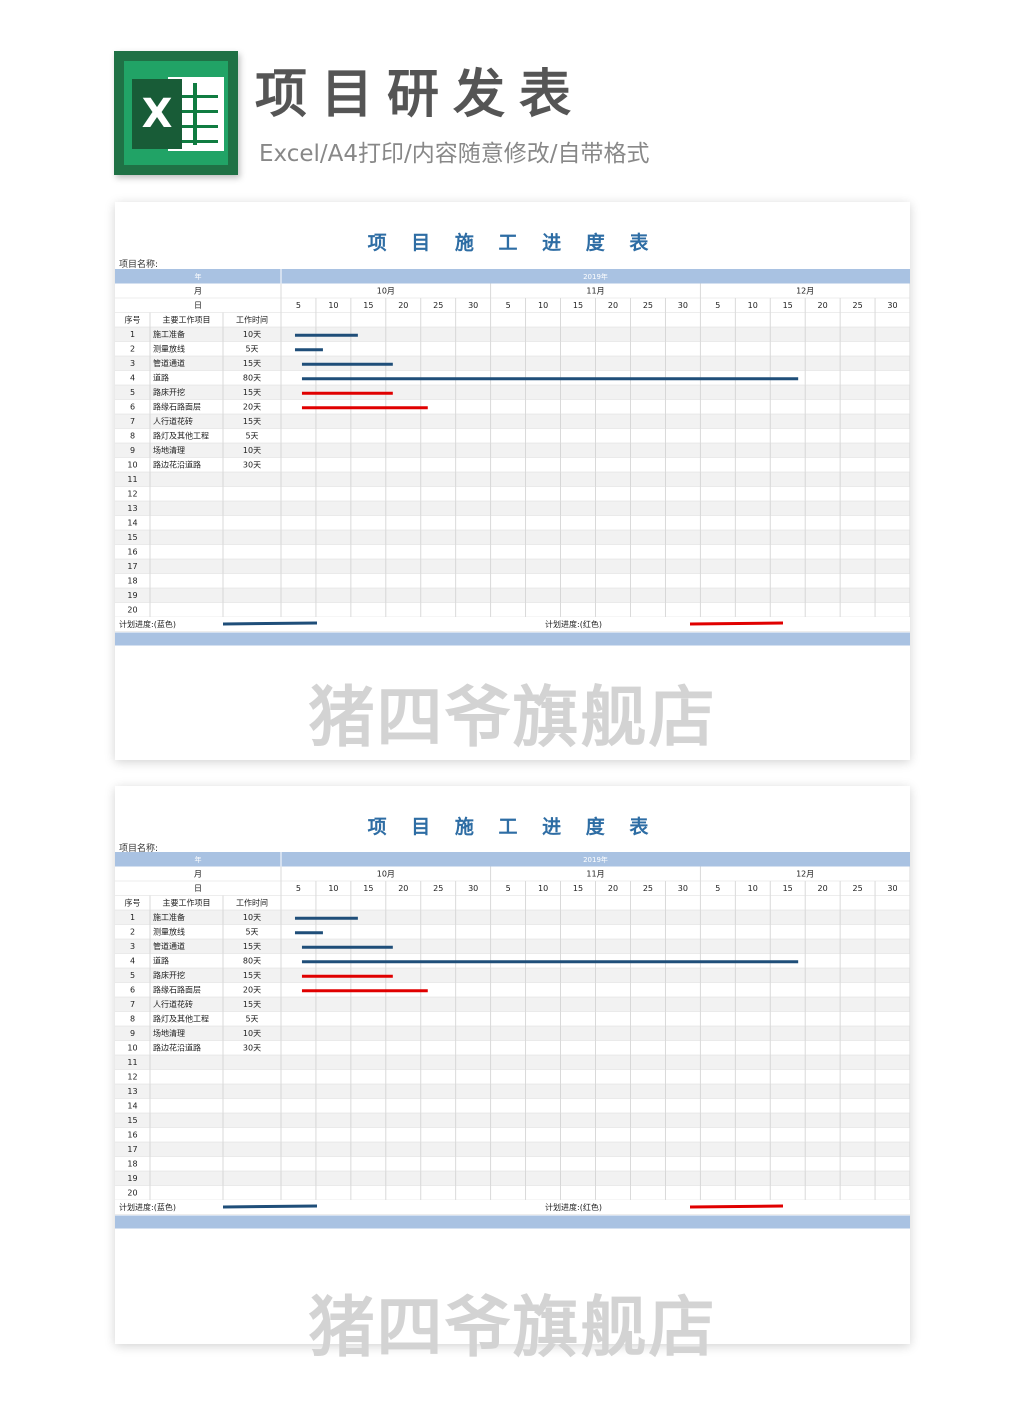 The height and width of the screenshot is (1405, 1024). I want to click on row-number: 1, so click(132, 917).